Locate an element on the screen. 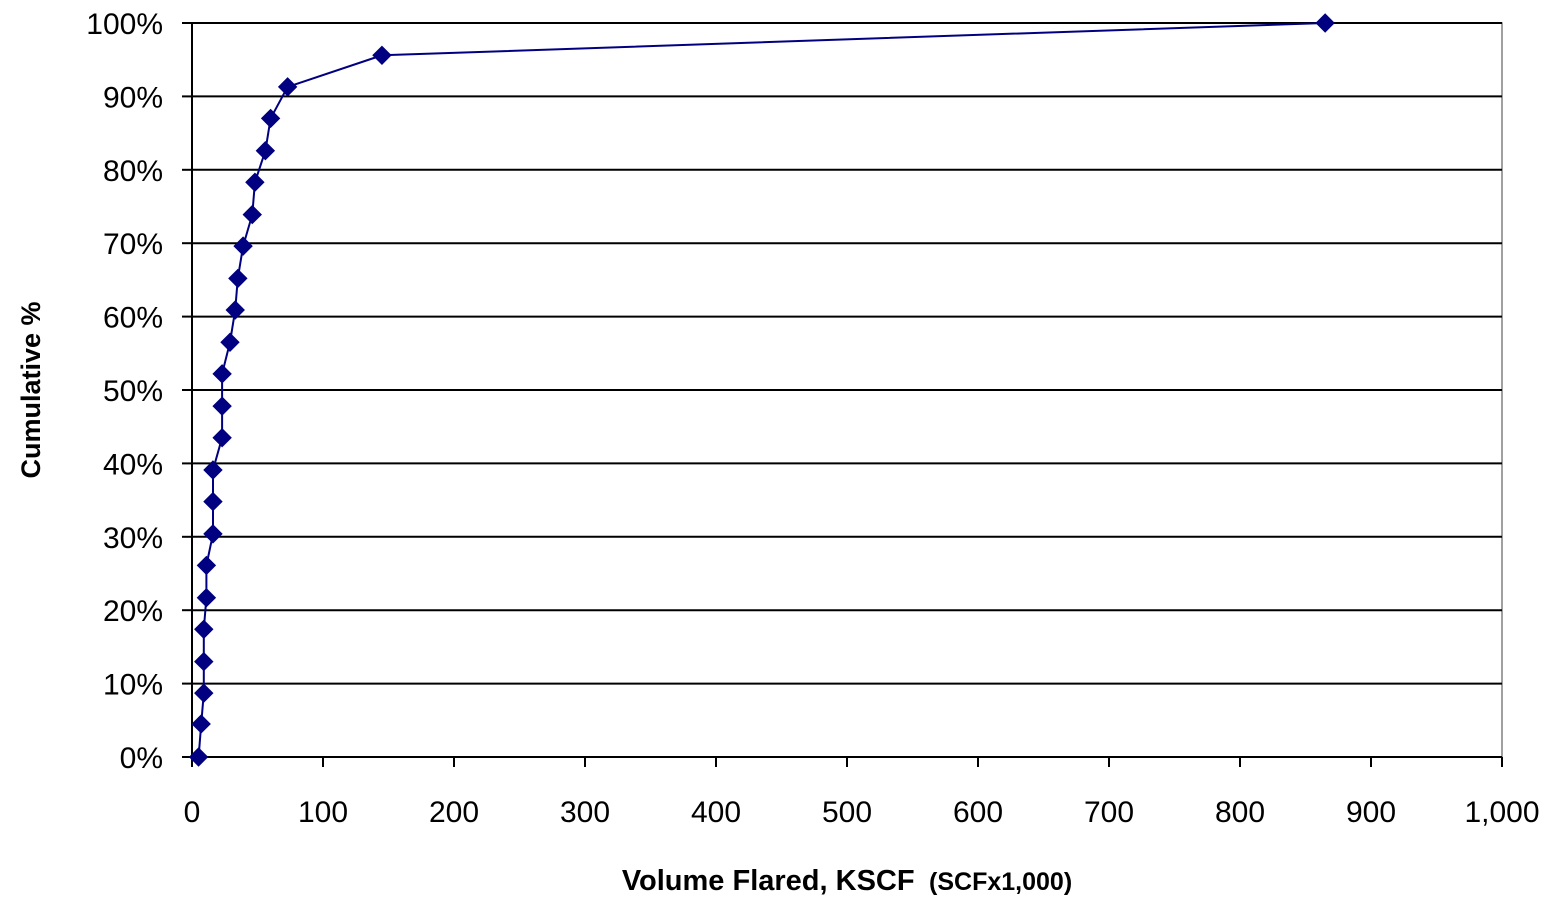  x-tick-label-7: 700 is located at coordinates (1109, 812).